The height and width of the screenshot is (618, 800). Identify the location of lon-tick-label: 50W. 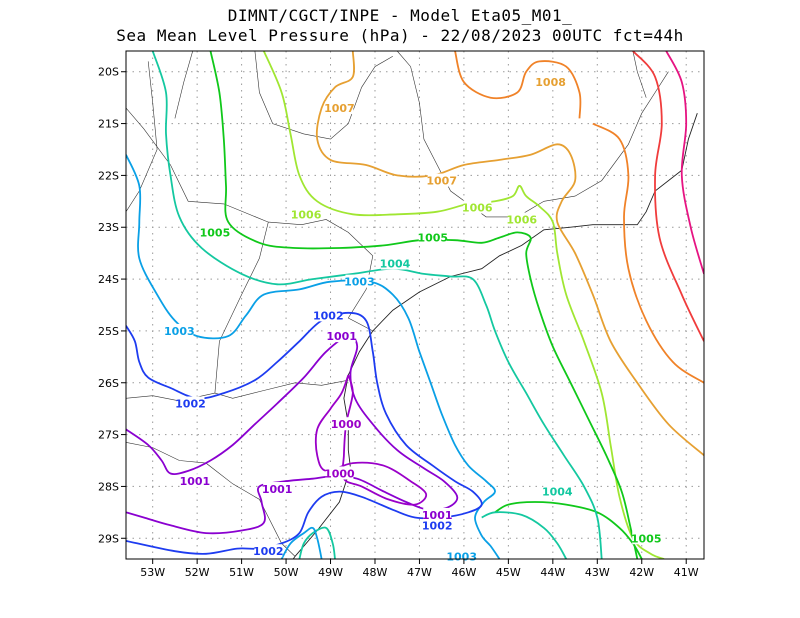
(286, 572).